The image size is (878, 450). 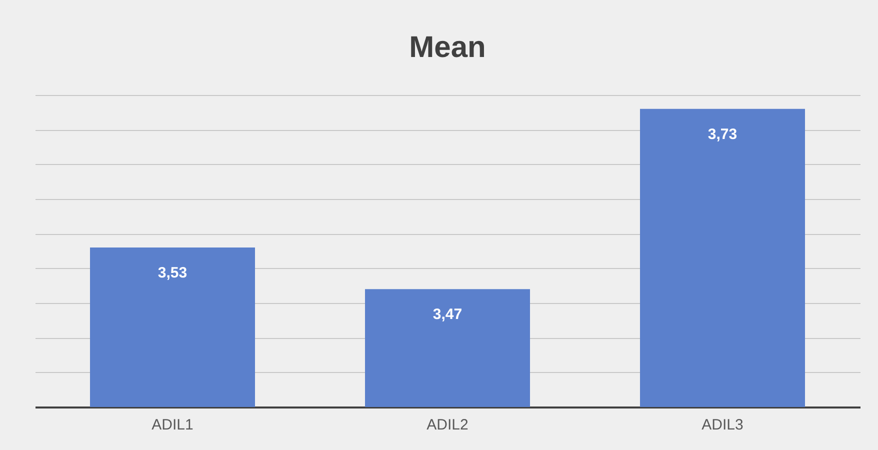 What do you see at coordinates (447, 425) in the screenshot?
I see `x-tick-label: ADIL2` at bounding box center [447, 425].